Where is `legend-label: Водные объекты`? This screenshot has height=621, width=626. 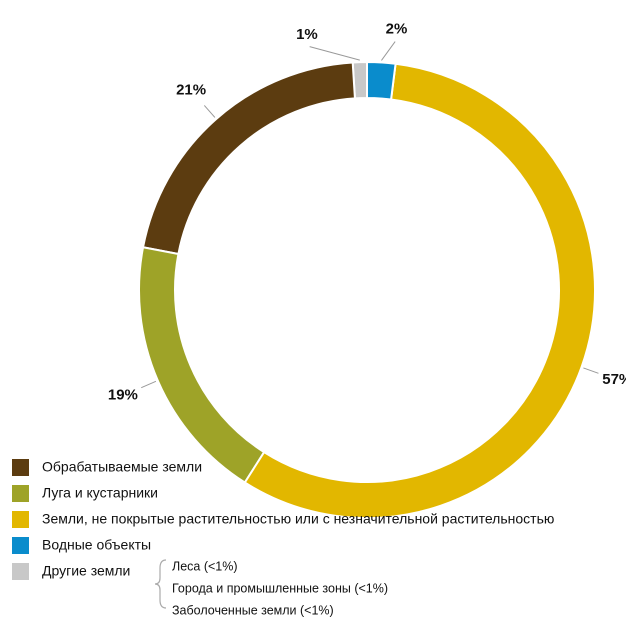 legend-label: Водные объекты is located at coordinates (96, 545).